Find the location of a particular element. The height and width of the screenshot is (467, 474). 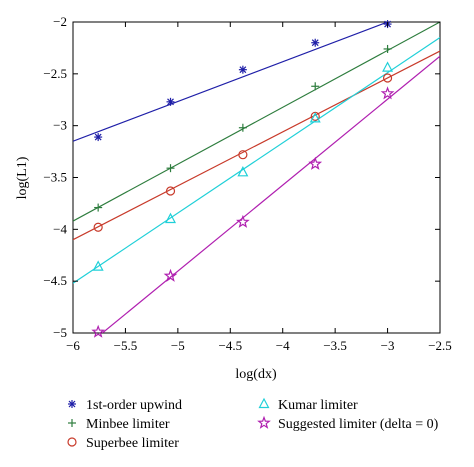

y-tick-label: −3 is located at coordinates (60, 125).